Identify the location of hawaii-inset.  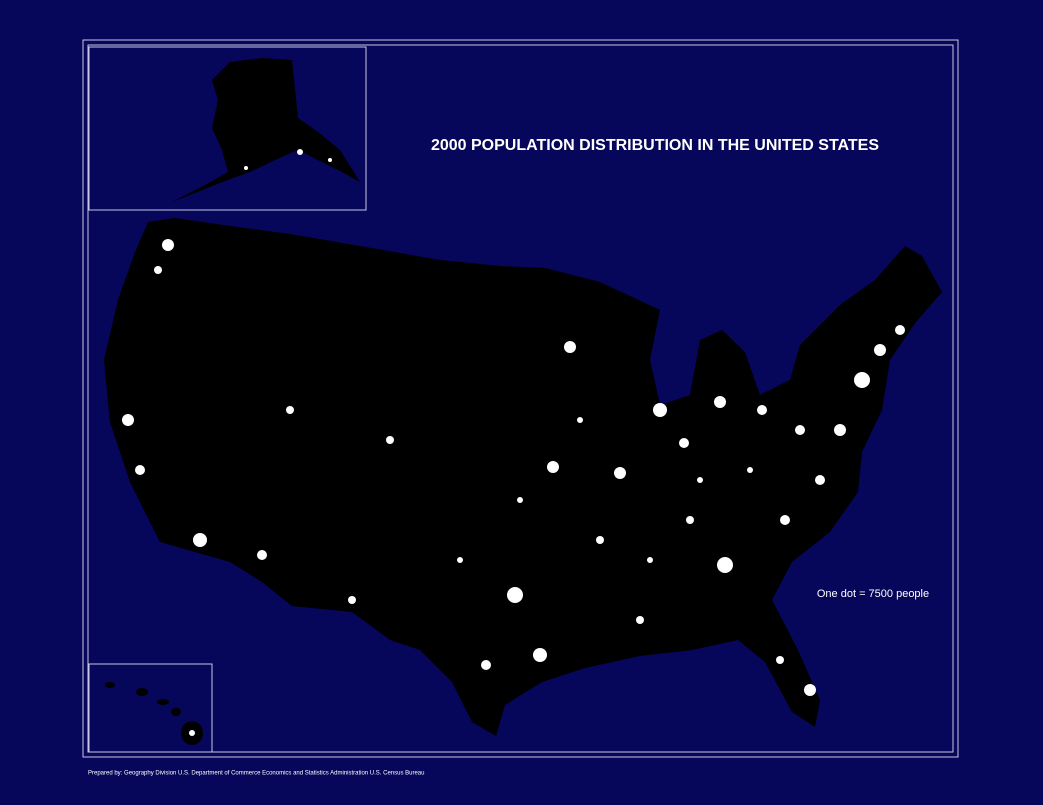
(150, 708).